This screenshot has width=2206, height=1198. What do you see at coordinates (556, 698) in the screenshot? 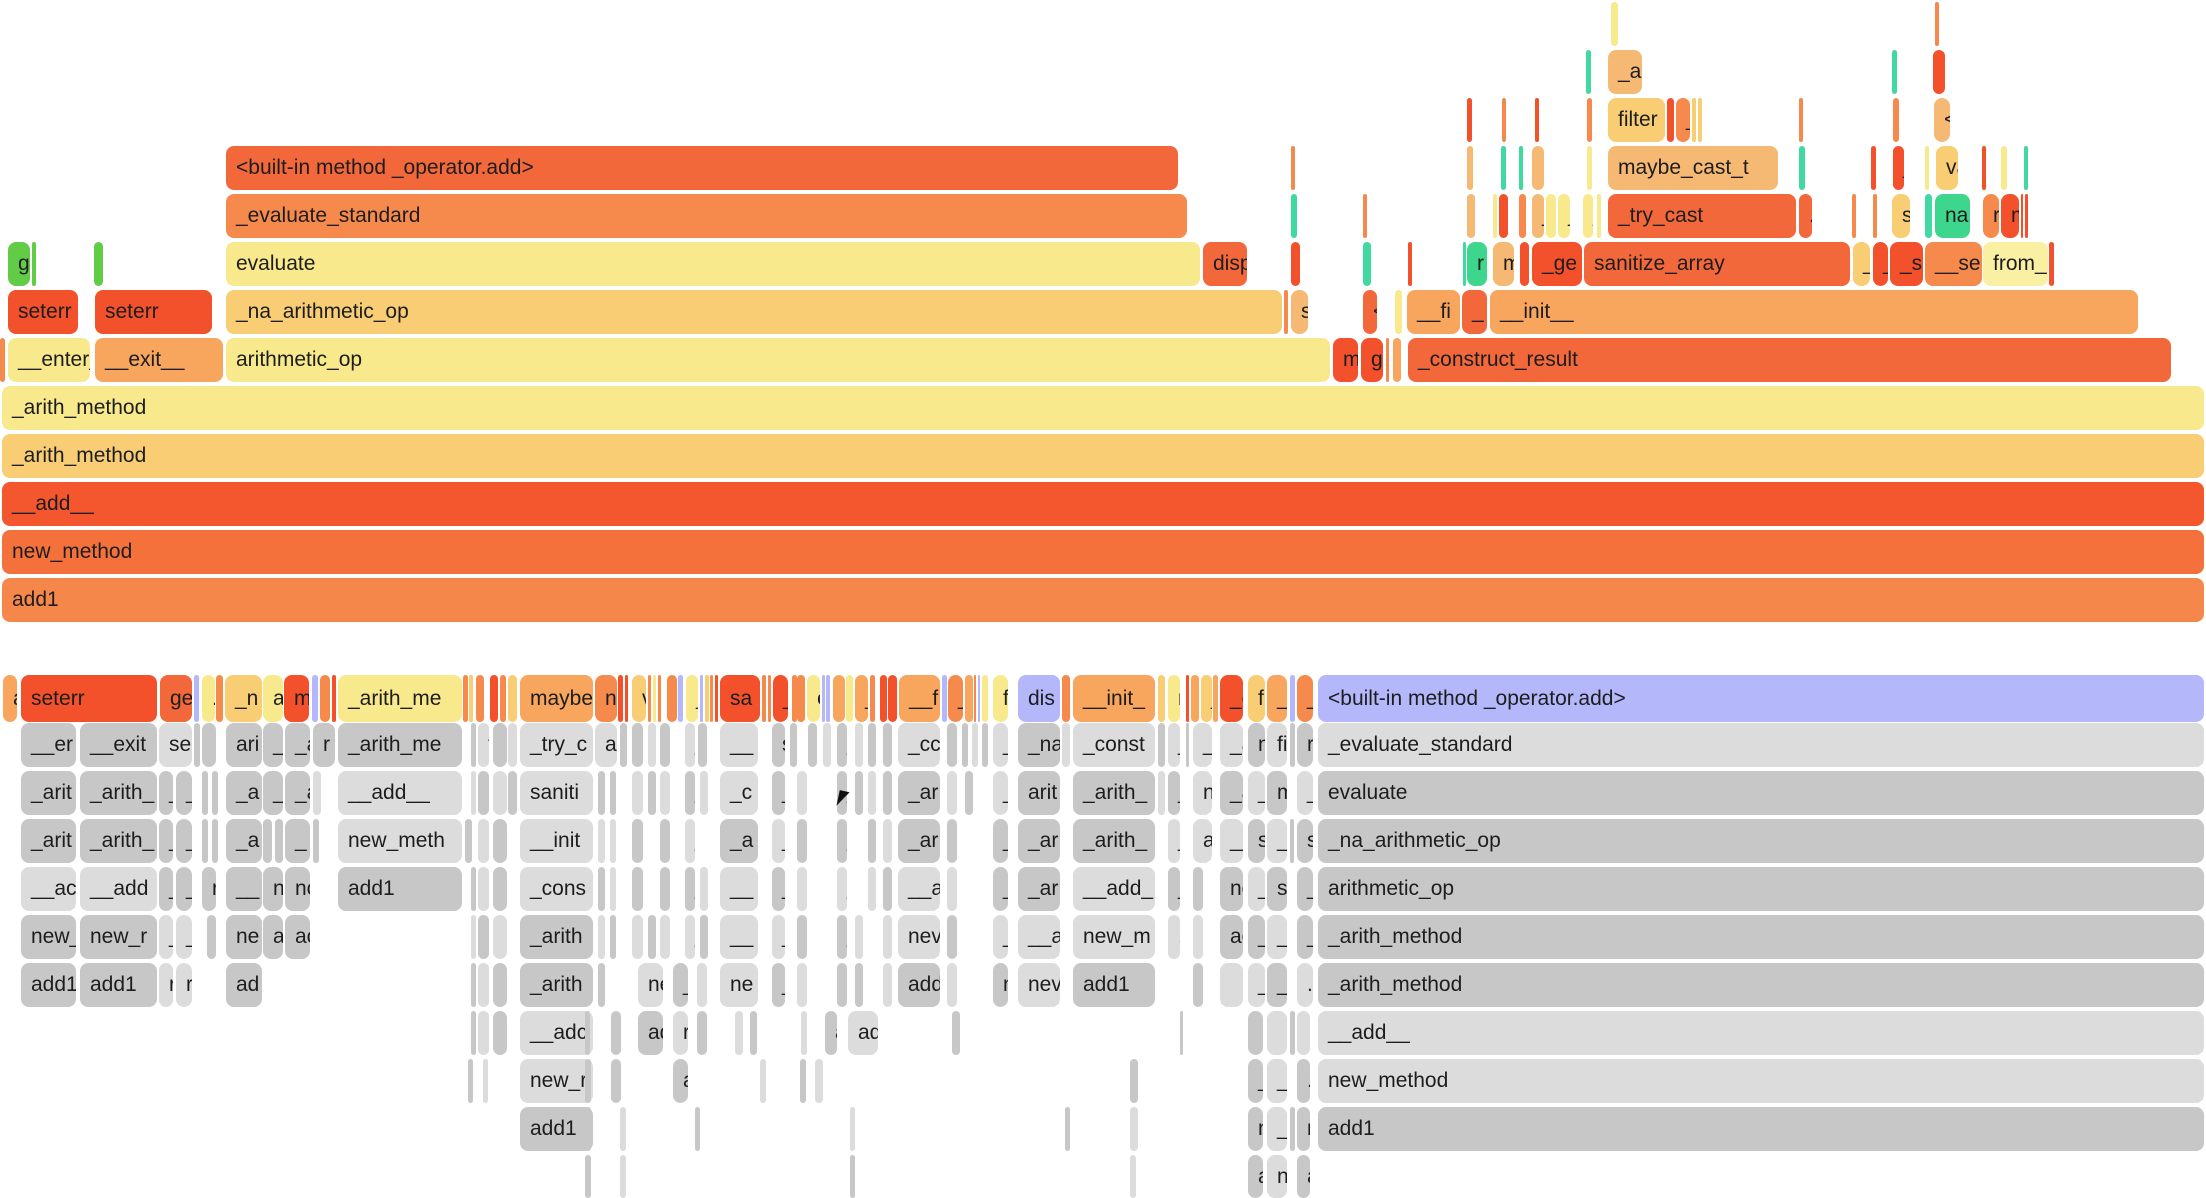
I see `frame: maybe` at bounding box center [556, 698].